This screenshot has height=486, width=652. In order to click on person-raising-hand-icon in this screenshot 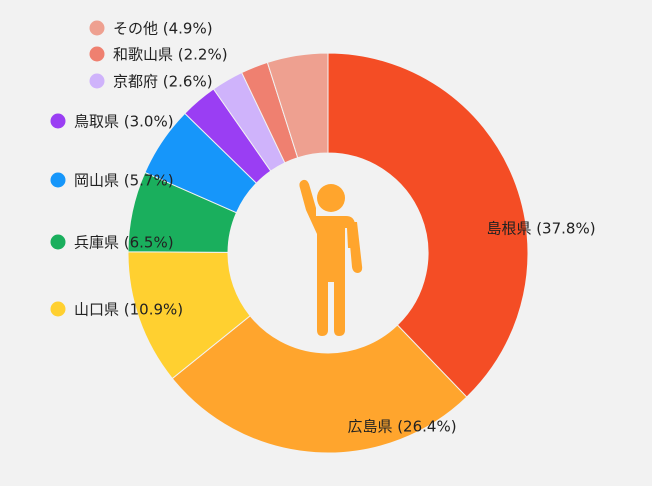, I will do `click(331, 257)`.